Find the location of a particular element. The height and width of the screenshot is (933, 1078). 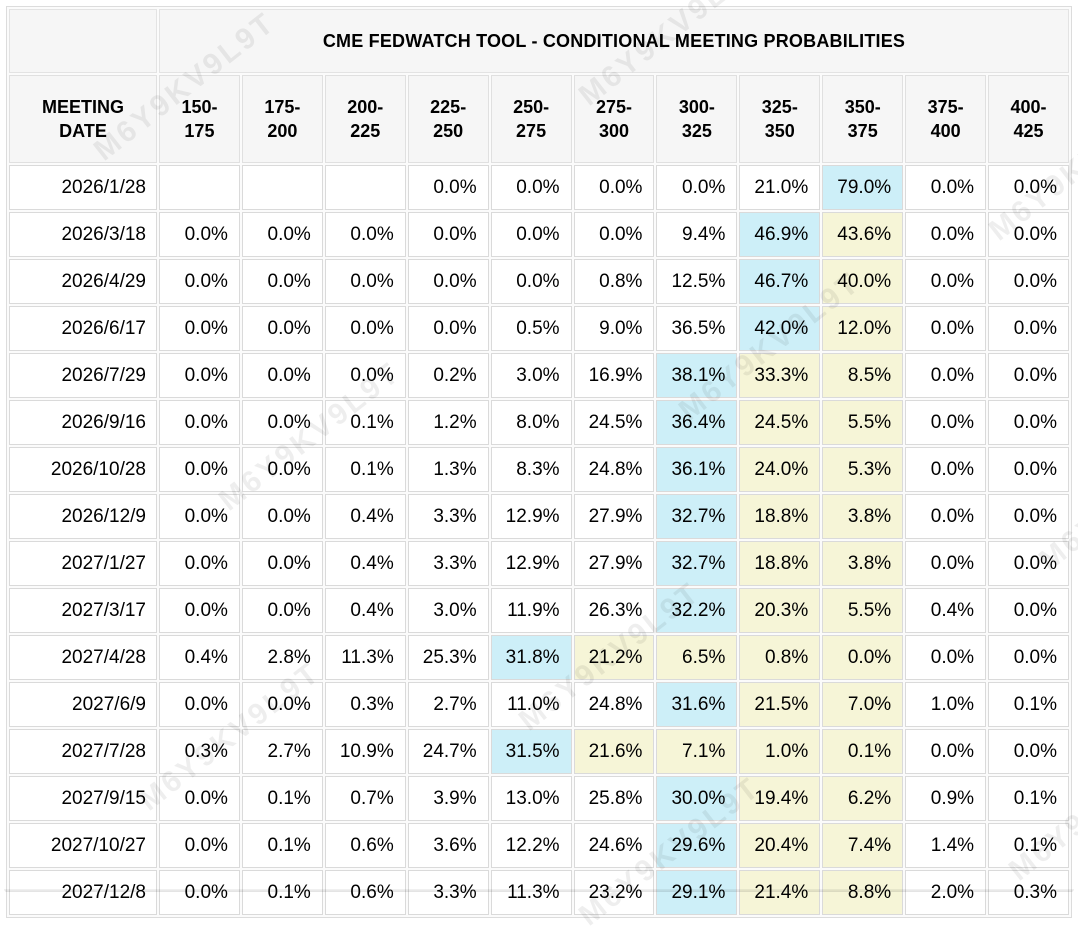

probability-cell: 21.4% is located at coordinates (780, 892).